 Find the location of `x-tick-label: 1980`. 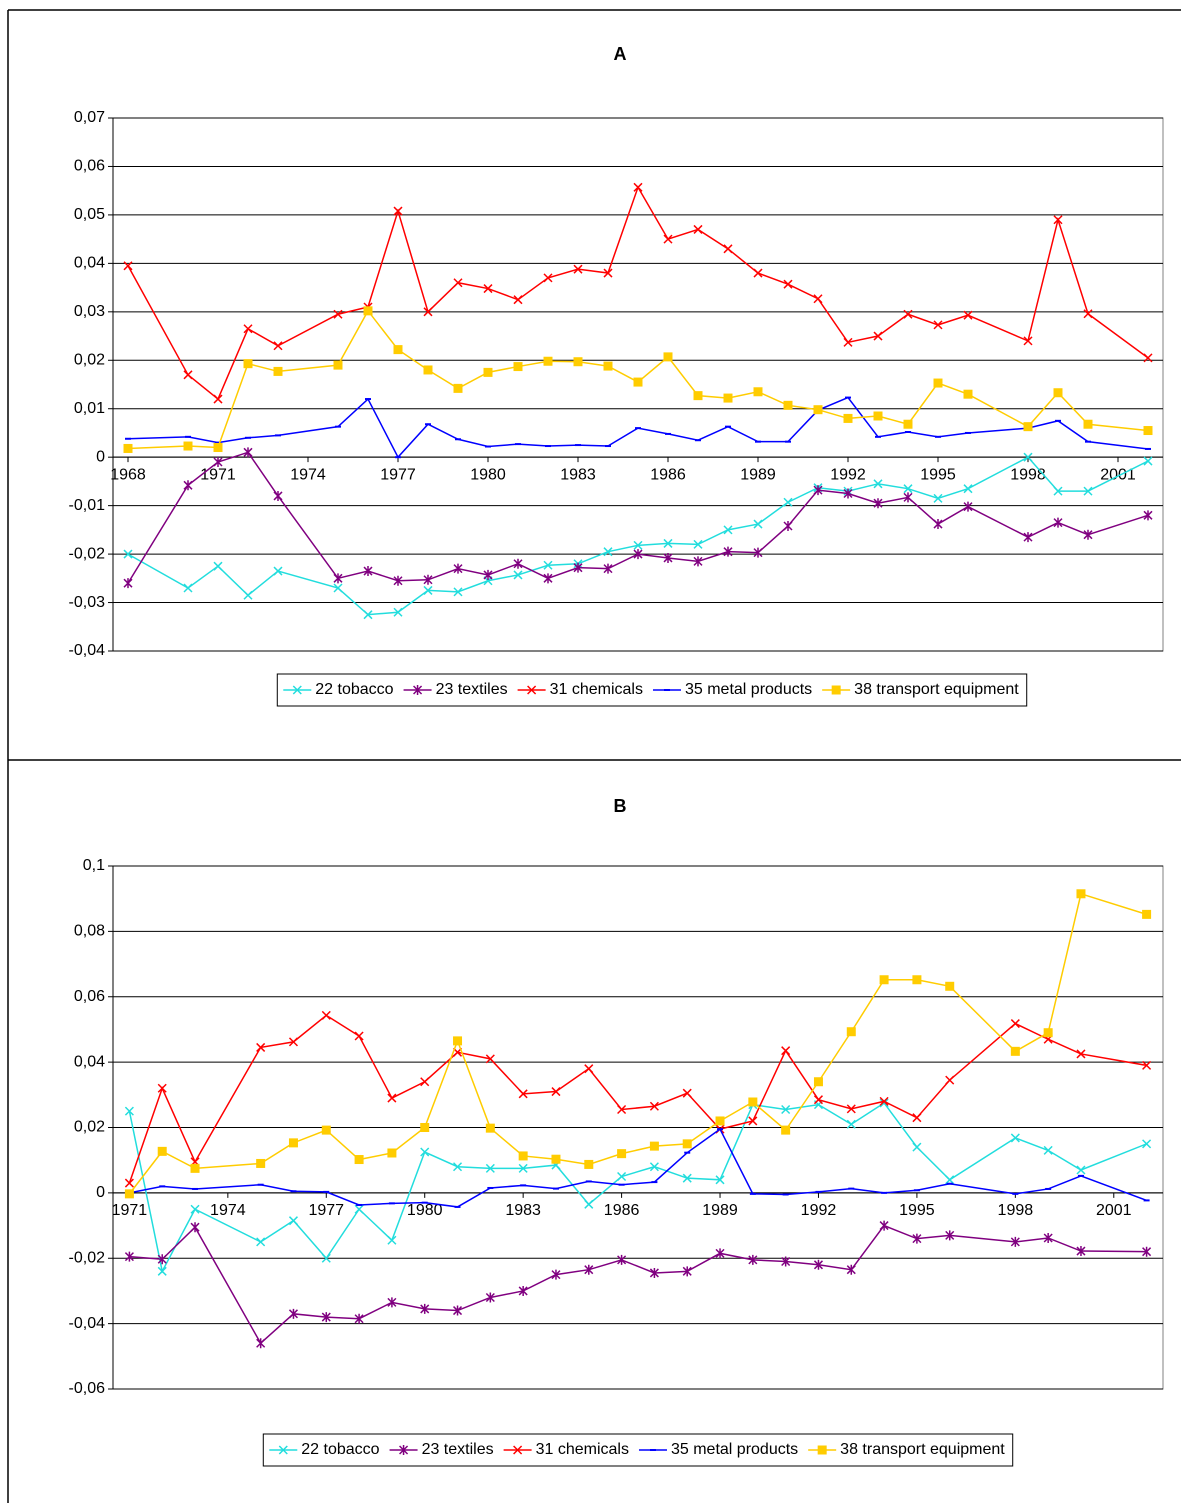

x-tick-label: 1980 is located at coordinates (488, 474).